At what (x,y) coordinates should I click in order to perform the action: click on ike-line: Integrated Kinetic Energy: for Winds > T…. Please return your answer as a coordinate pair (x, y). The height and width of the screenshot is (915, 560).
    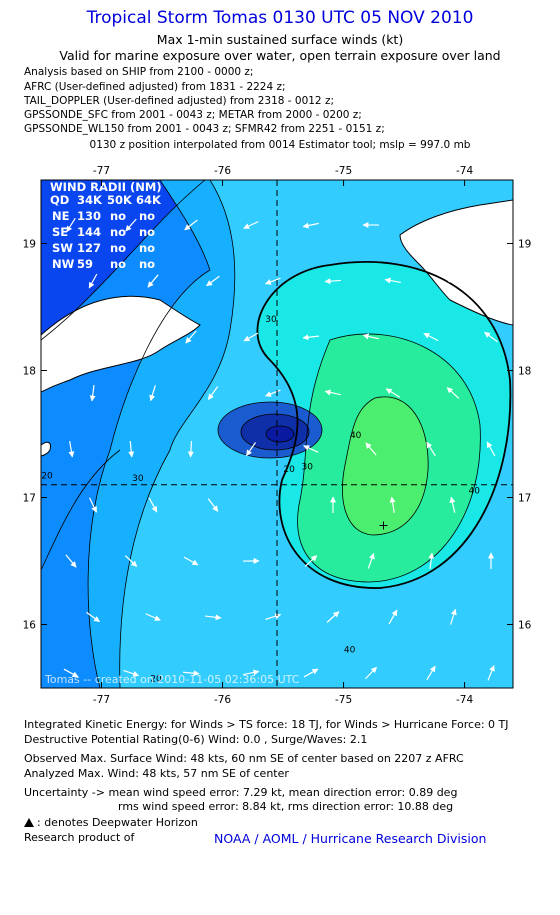
    Looking at the image, I should click on (266, 724).